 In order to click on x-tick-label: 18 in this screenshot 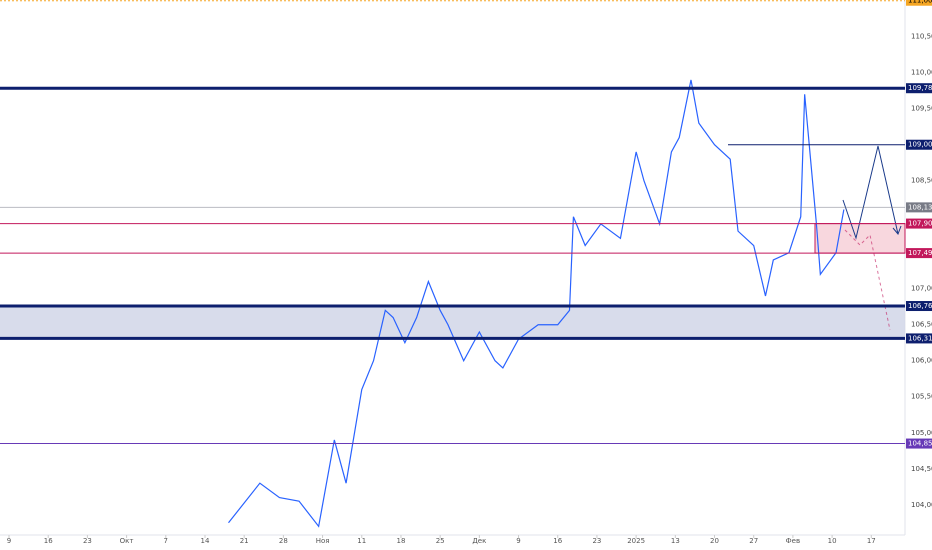, I will do `click(400, 541)`.